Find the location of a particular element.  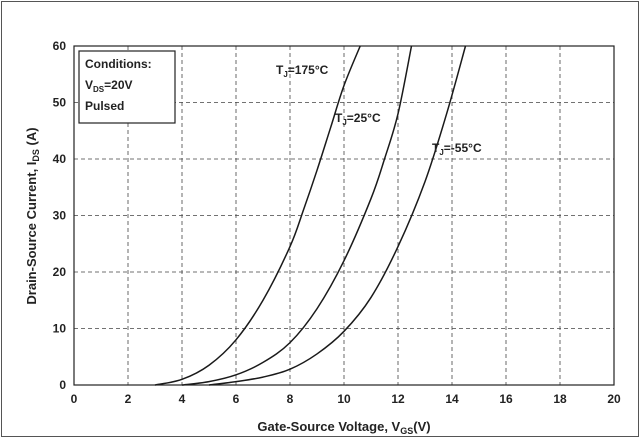

x-tick-labels: 0 2 4 6 8 10 12 14 16 18 20 is located at coordinates (346, 399).